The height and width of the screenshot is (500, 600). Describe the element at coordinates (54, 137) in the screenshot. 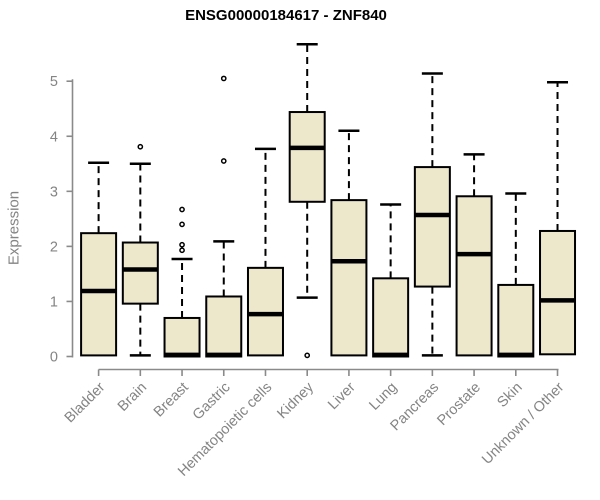

I see `y-tick-label: 4` at that location.